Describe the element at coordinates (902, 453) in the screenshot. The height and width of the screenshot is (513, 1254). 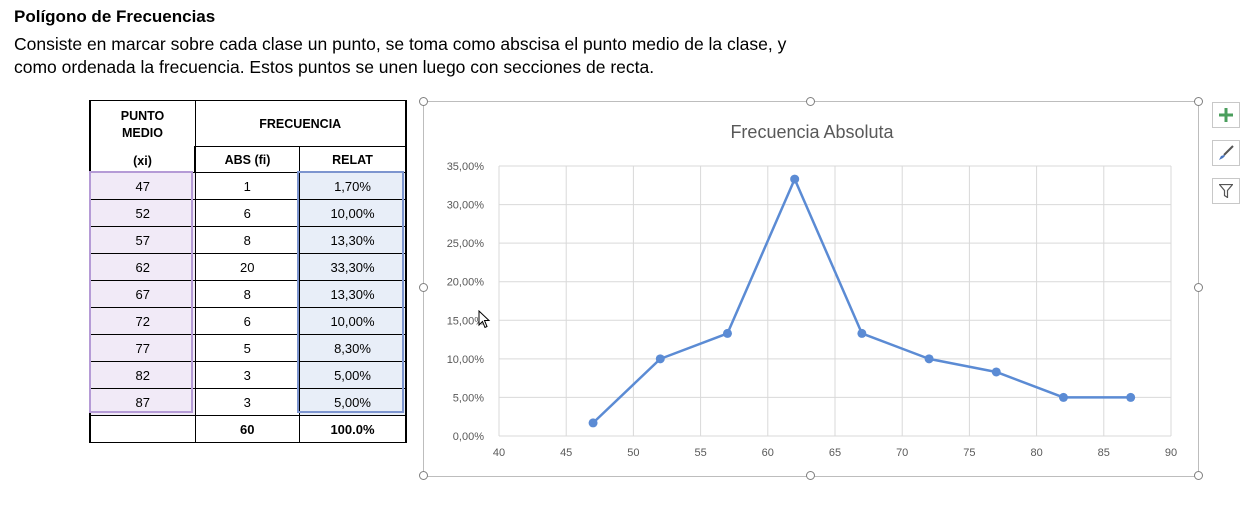
I see `x-tick-label: 70` at that location.